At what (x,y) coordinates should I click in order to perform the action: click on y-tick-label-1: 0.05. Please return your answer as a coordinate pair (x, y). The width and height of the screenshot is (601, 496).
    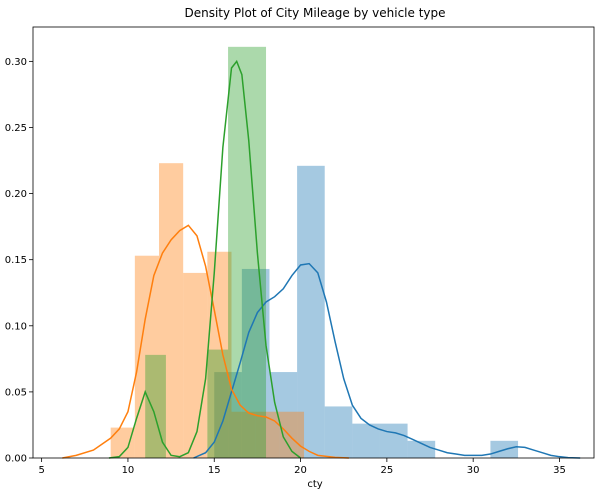
    Looking at the image, I should click on (16, 392).